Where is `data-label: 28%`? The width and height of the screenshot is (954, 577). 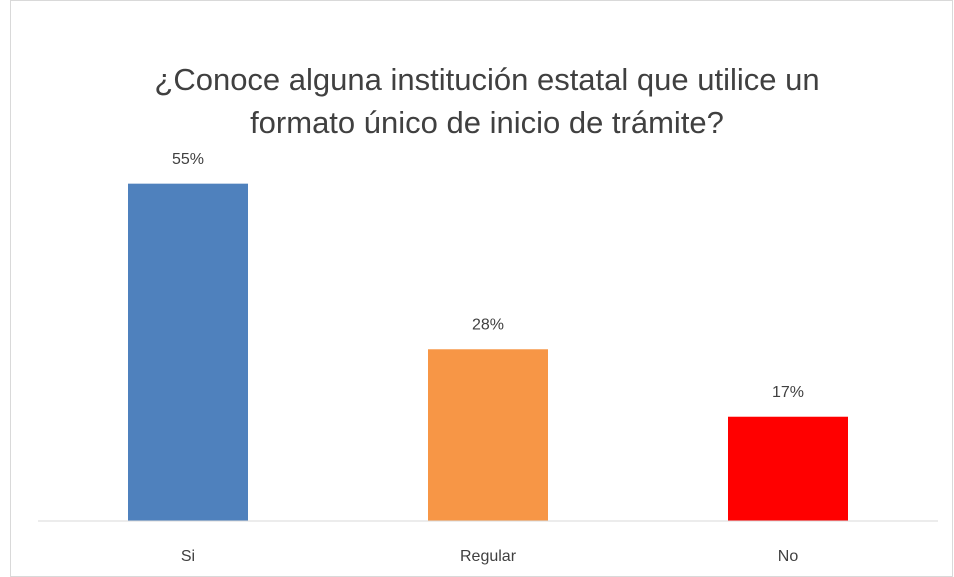 data-label: 28% is located at coordinates (488, 324).